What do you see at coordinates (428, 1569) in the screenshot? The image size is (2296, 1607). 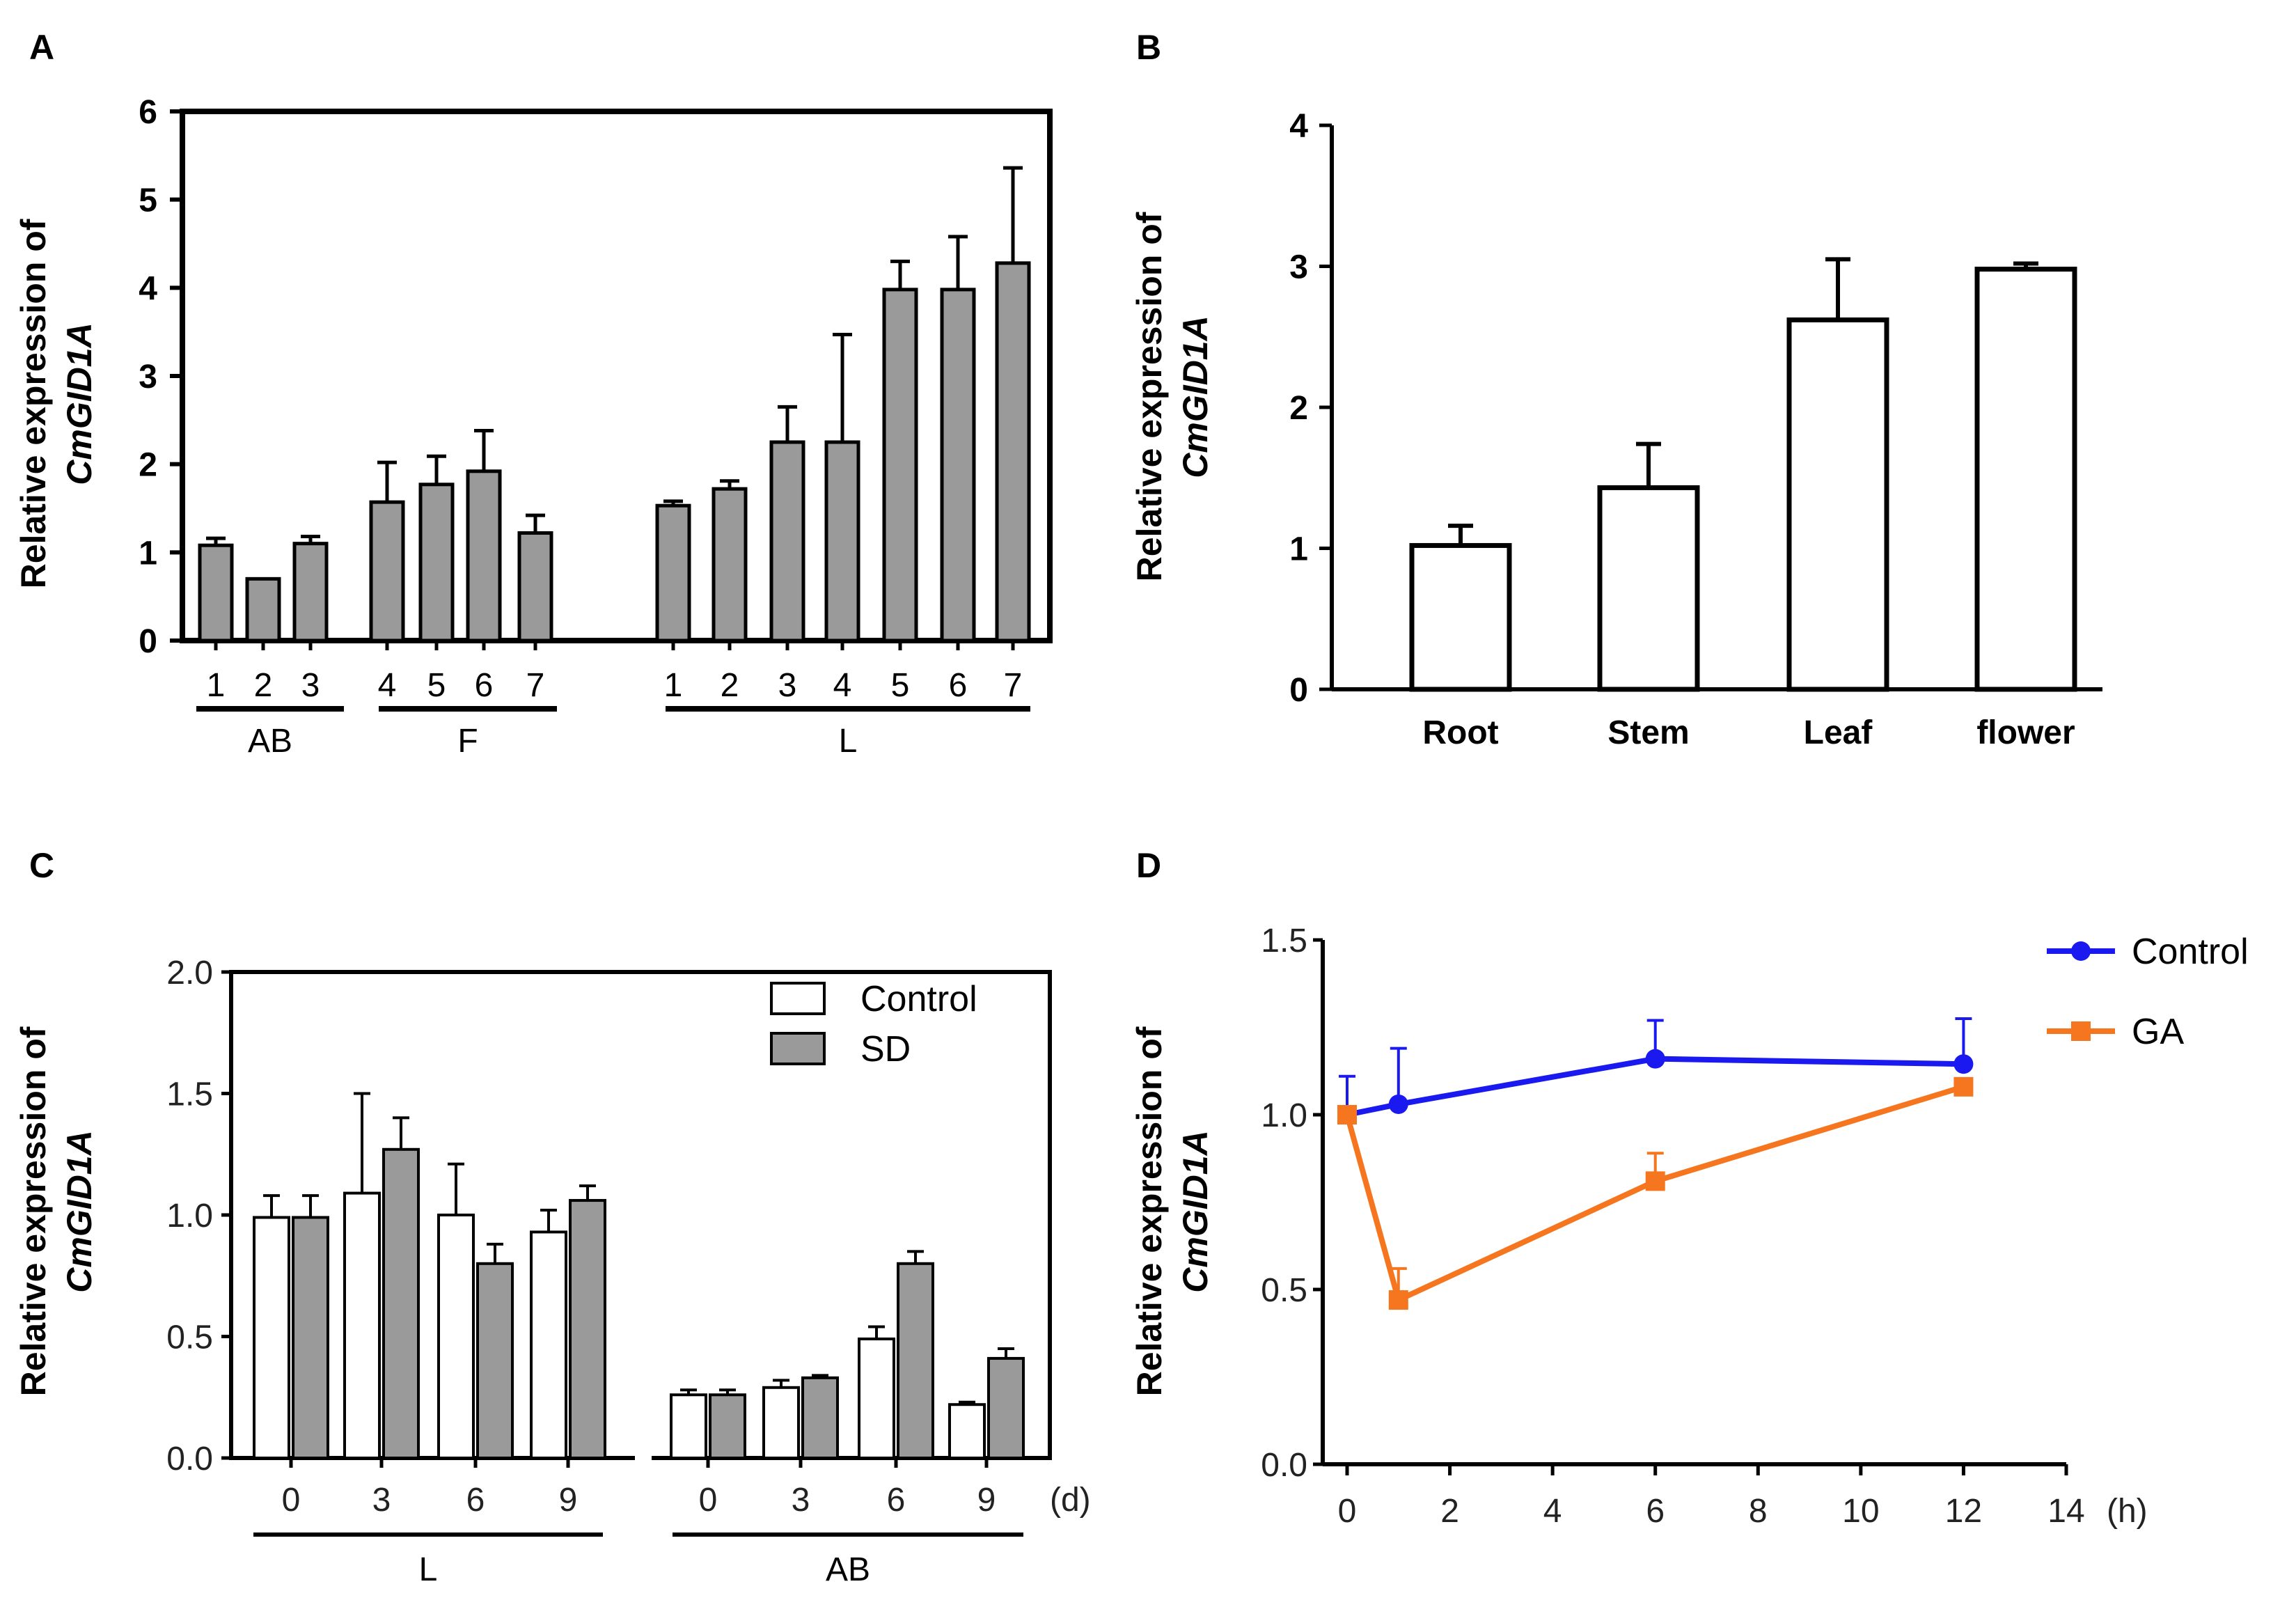 I see `panel-c-group-label: L` at bounding box center [428, 1569].